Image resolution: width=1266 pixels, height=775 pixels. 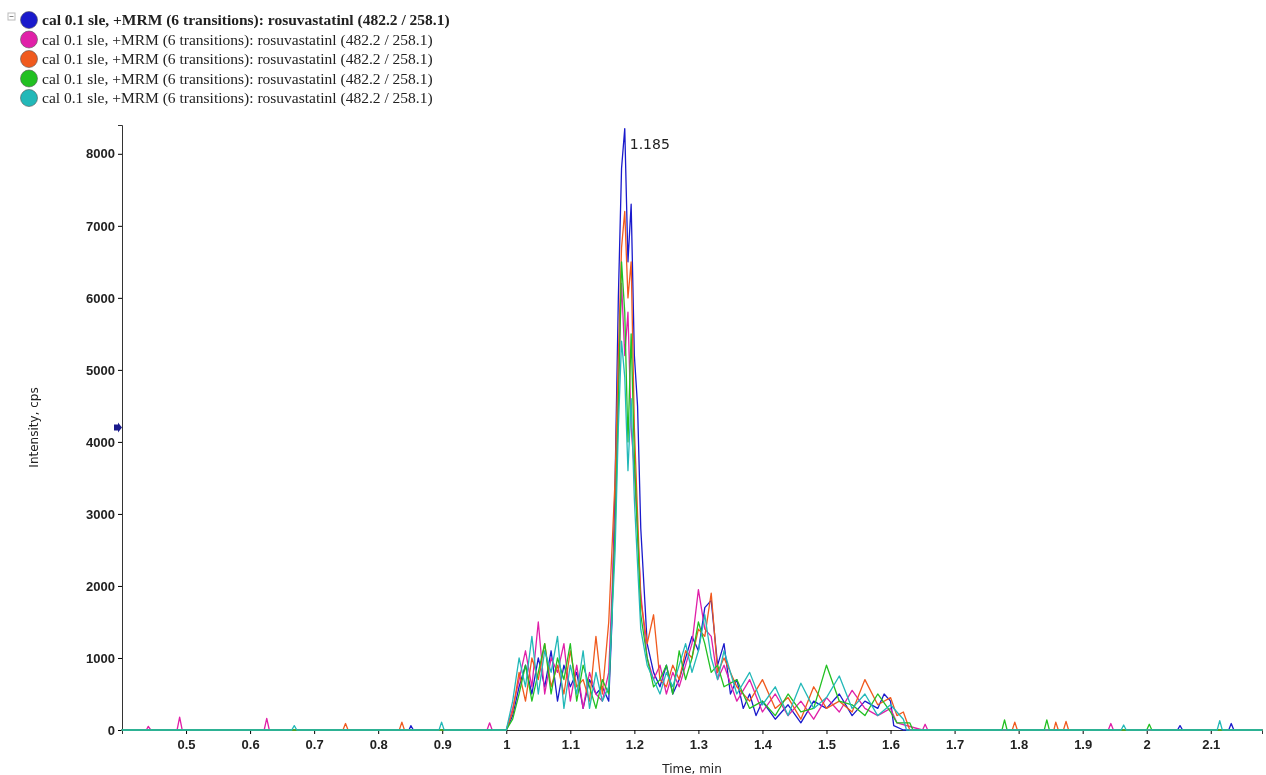 What do you see at coordinates (100, 442) in the screenshot?
I see `y-tick-label: 4000` at bounding box center [100, 442].